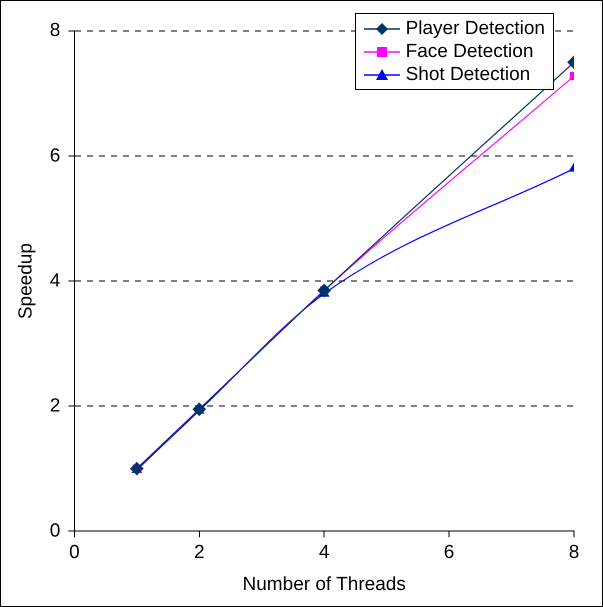 The width and height of the screenshot is (603, 607). I want to click on y-tick-label: 0, so click(55, 531).